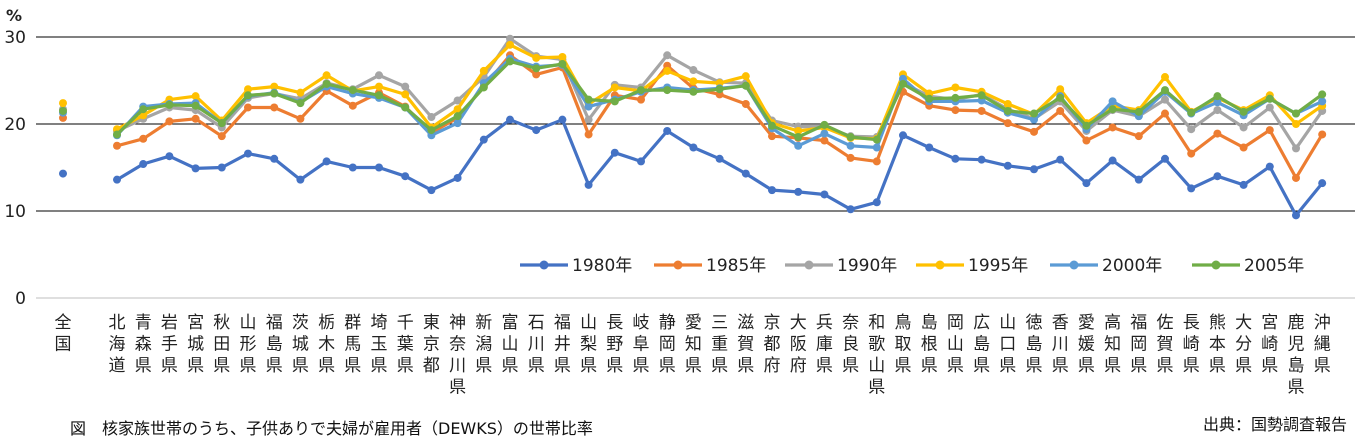 This screenshot has width=1367, height=445. Describe the element at coordinates (798, 344) in the screenshot. I see `x-tick-label: 大阪府` at that location.